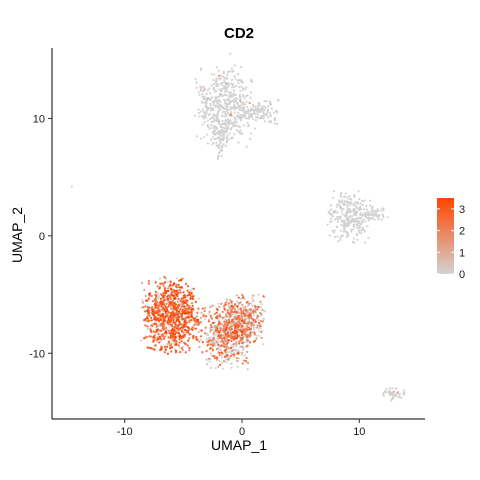  I want to click on cell-point-top-tail, so click(226, 132).